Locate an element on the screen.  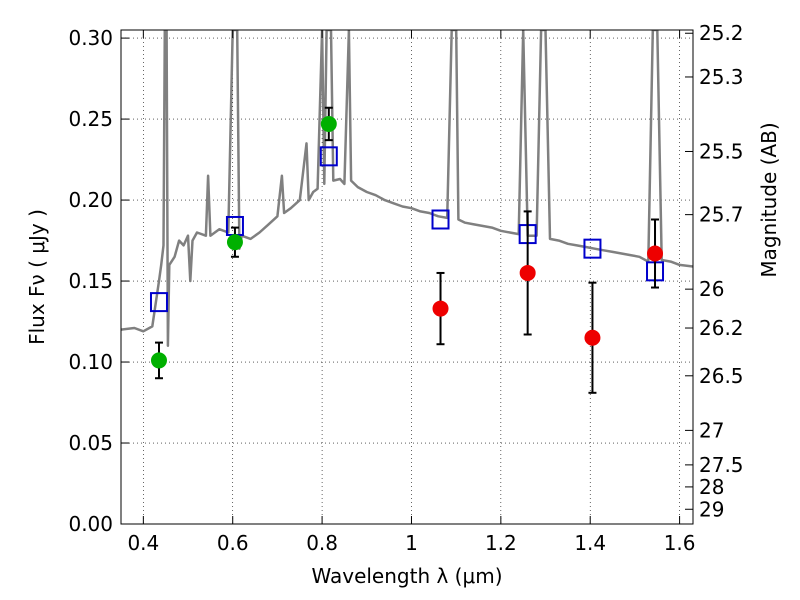
y-axis-title-left: Flux Fν ( μJy ) is located at coordinates (37, 277).